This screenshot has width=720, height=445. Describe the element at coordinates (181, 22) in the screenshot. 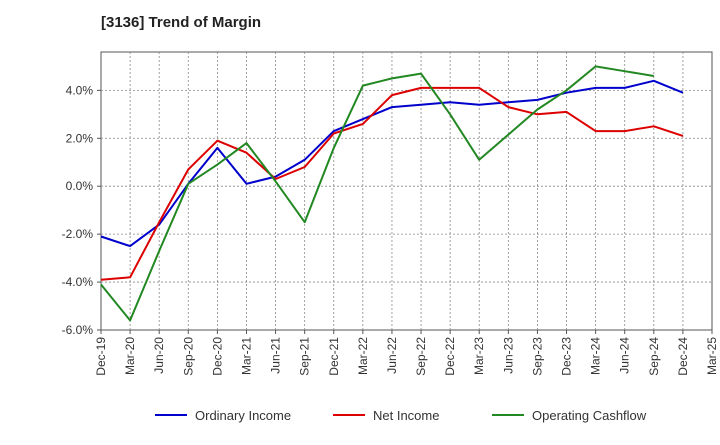

I see `chart-title: [3136] Trend of Margin` at that location.